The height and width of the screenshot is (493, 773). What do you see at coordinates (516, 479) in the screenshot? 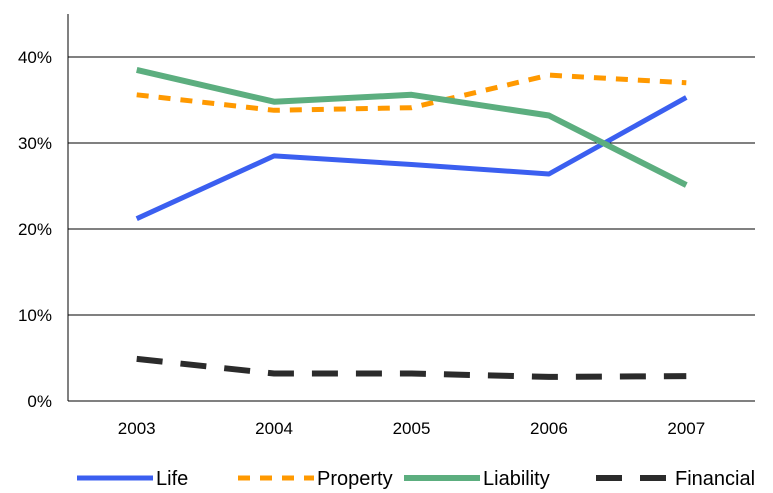
I see `legend-label-liability: Liability` at bounding box center [516, 479].